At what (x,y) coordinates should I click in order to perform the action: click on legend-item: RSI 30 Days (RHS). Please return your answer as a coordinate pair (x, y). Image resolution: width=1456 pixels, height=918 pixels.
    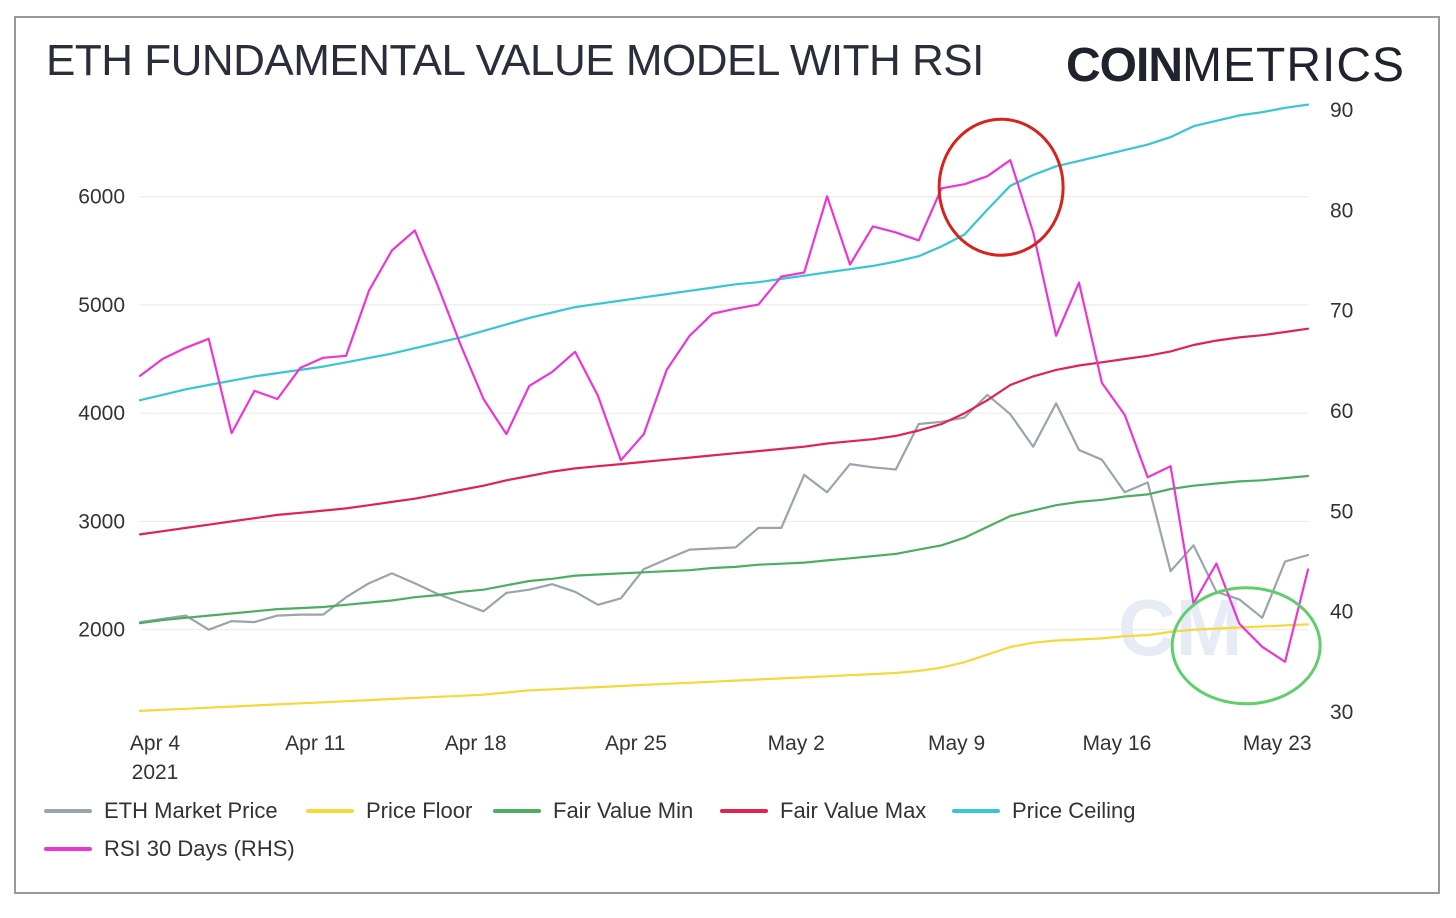
    Looking at the image, I should click on (169, 849).